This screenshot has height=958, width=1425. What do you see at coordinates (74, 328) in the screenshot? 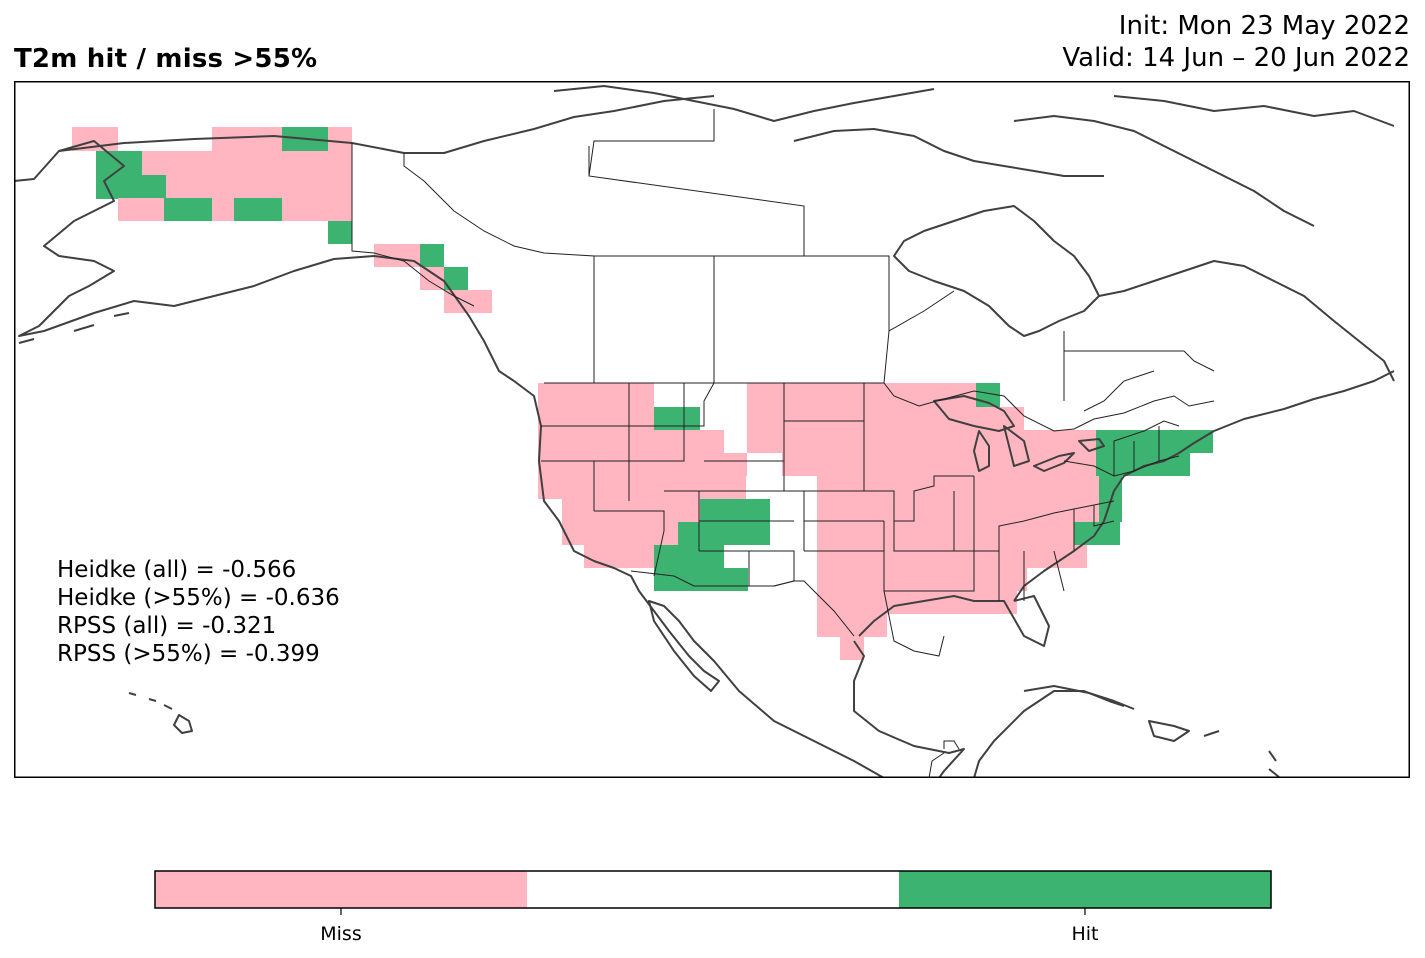
I see `aleutian-islands` at bounding box center [74, 328].